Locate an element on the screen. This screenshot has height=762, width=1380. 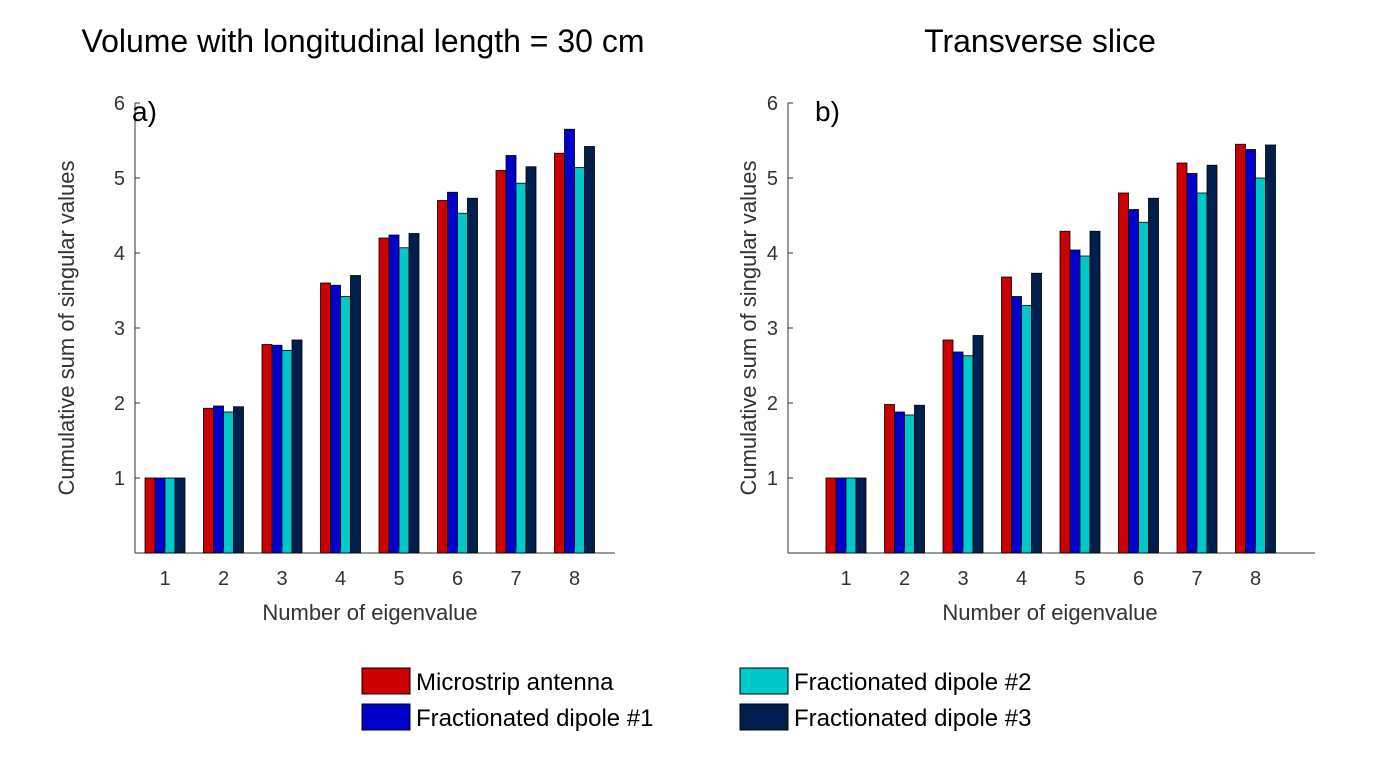
bar-a-s4-c8 is located at coordinates (589, 350).